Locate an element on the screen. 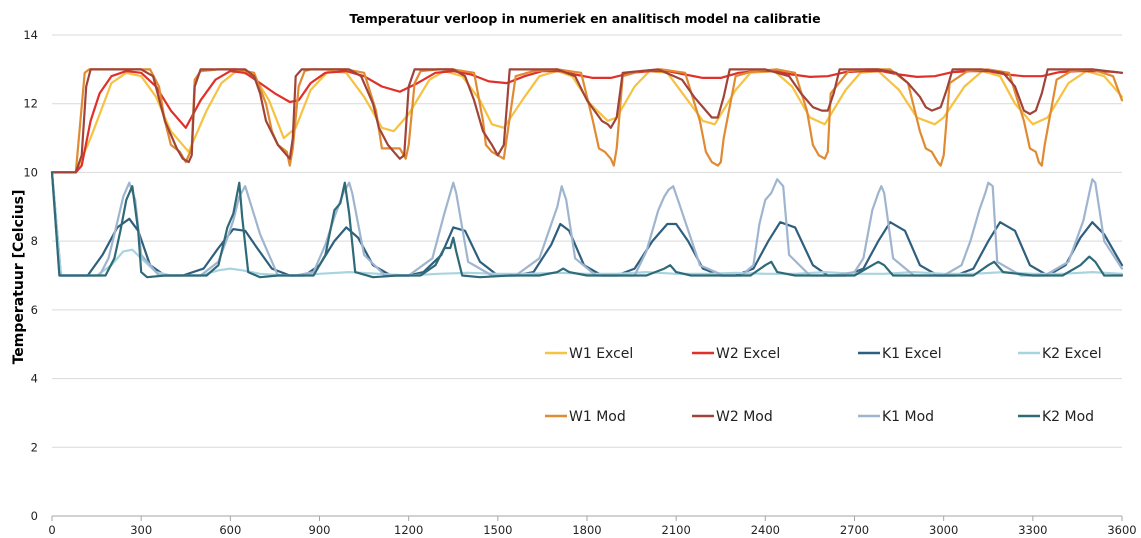 The width and height of the screenshot is (1141, 538). axes is located at coordinates (587, 518).